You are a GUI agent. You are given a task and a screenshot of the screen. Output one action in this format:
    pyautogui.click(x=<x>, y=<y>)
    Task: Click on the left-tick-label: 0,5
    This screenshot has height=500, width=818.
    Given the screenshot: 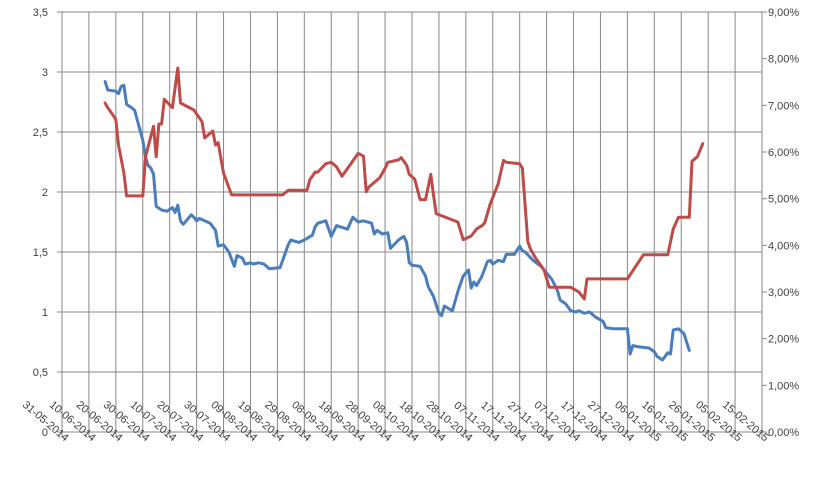 What is the action you would take?
    pyautogui.click(x=40, y=373)
    